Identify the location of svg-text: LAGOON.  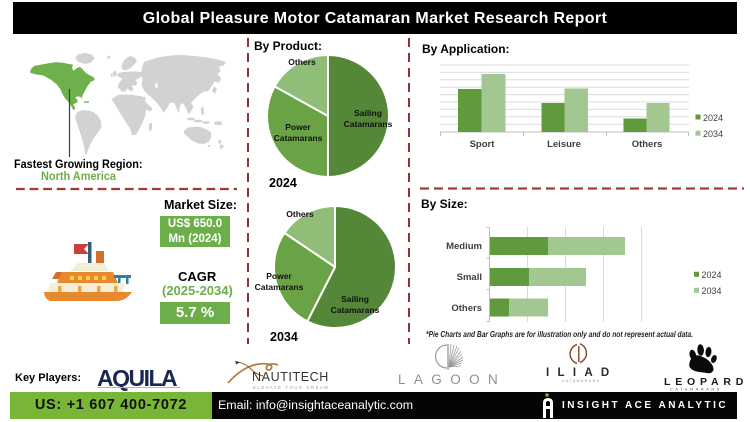
(452, 379).